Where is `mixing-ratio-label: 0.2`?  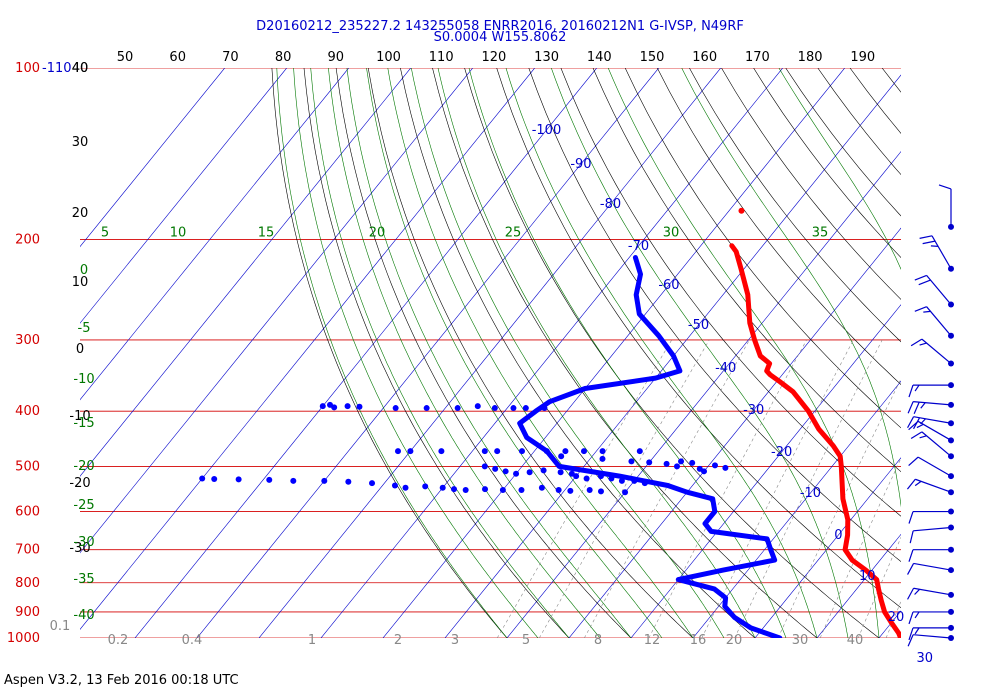
mixing-ratio-label: 0.2 is located at coordinates (118, 640).